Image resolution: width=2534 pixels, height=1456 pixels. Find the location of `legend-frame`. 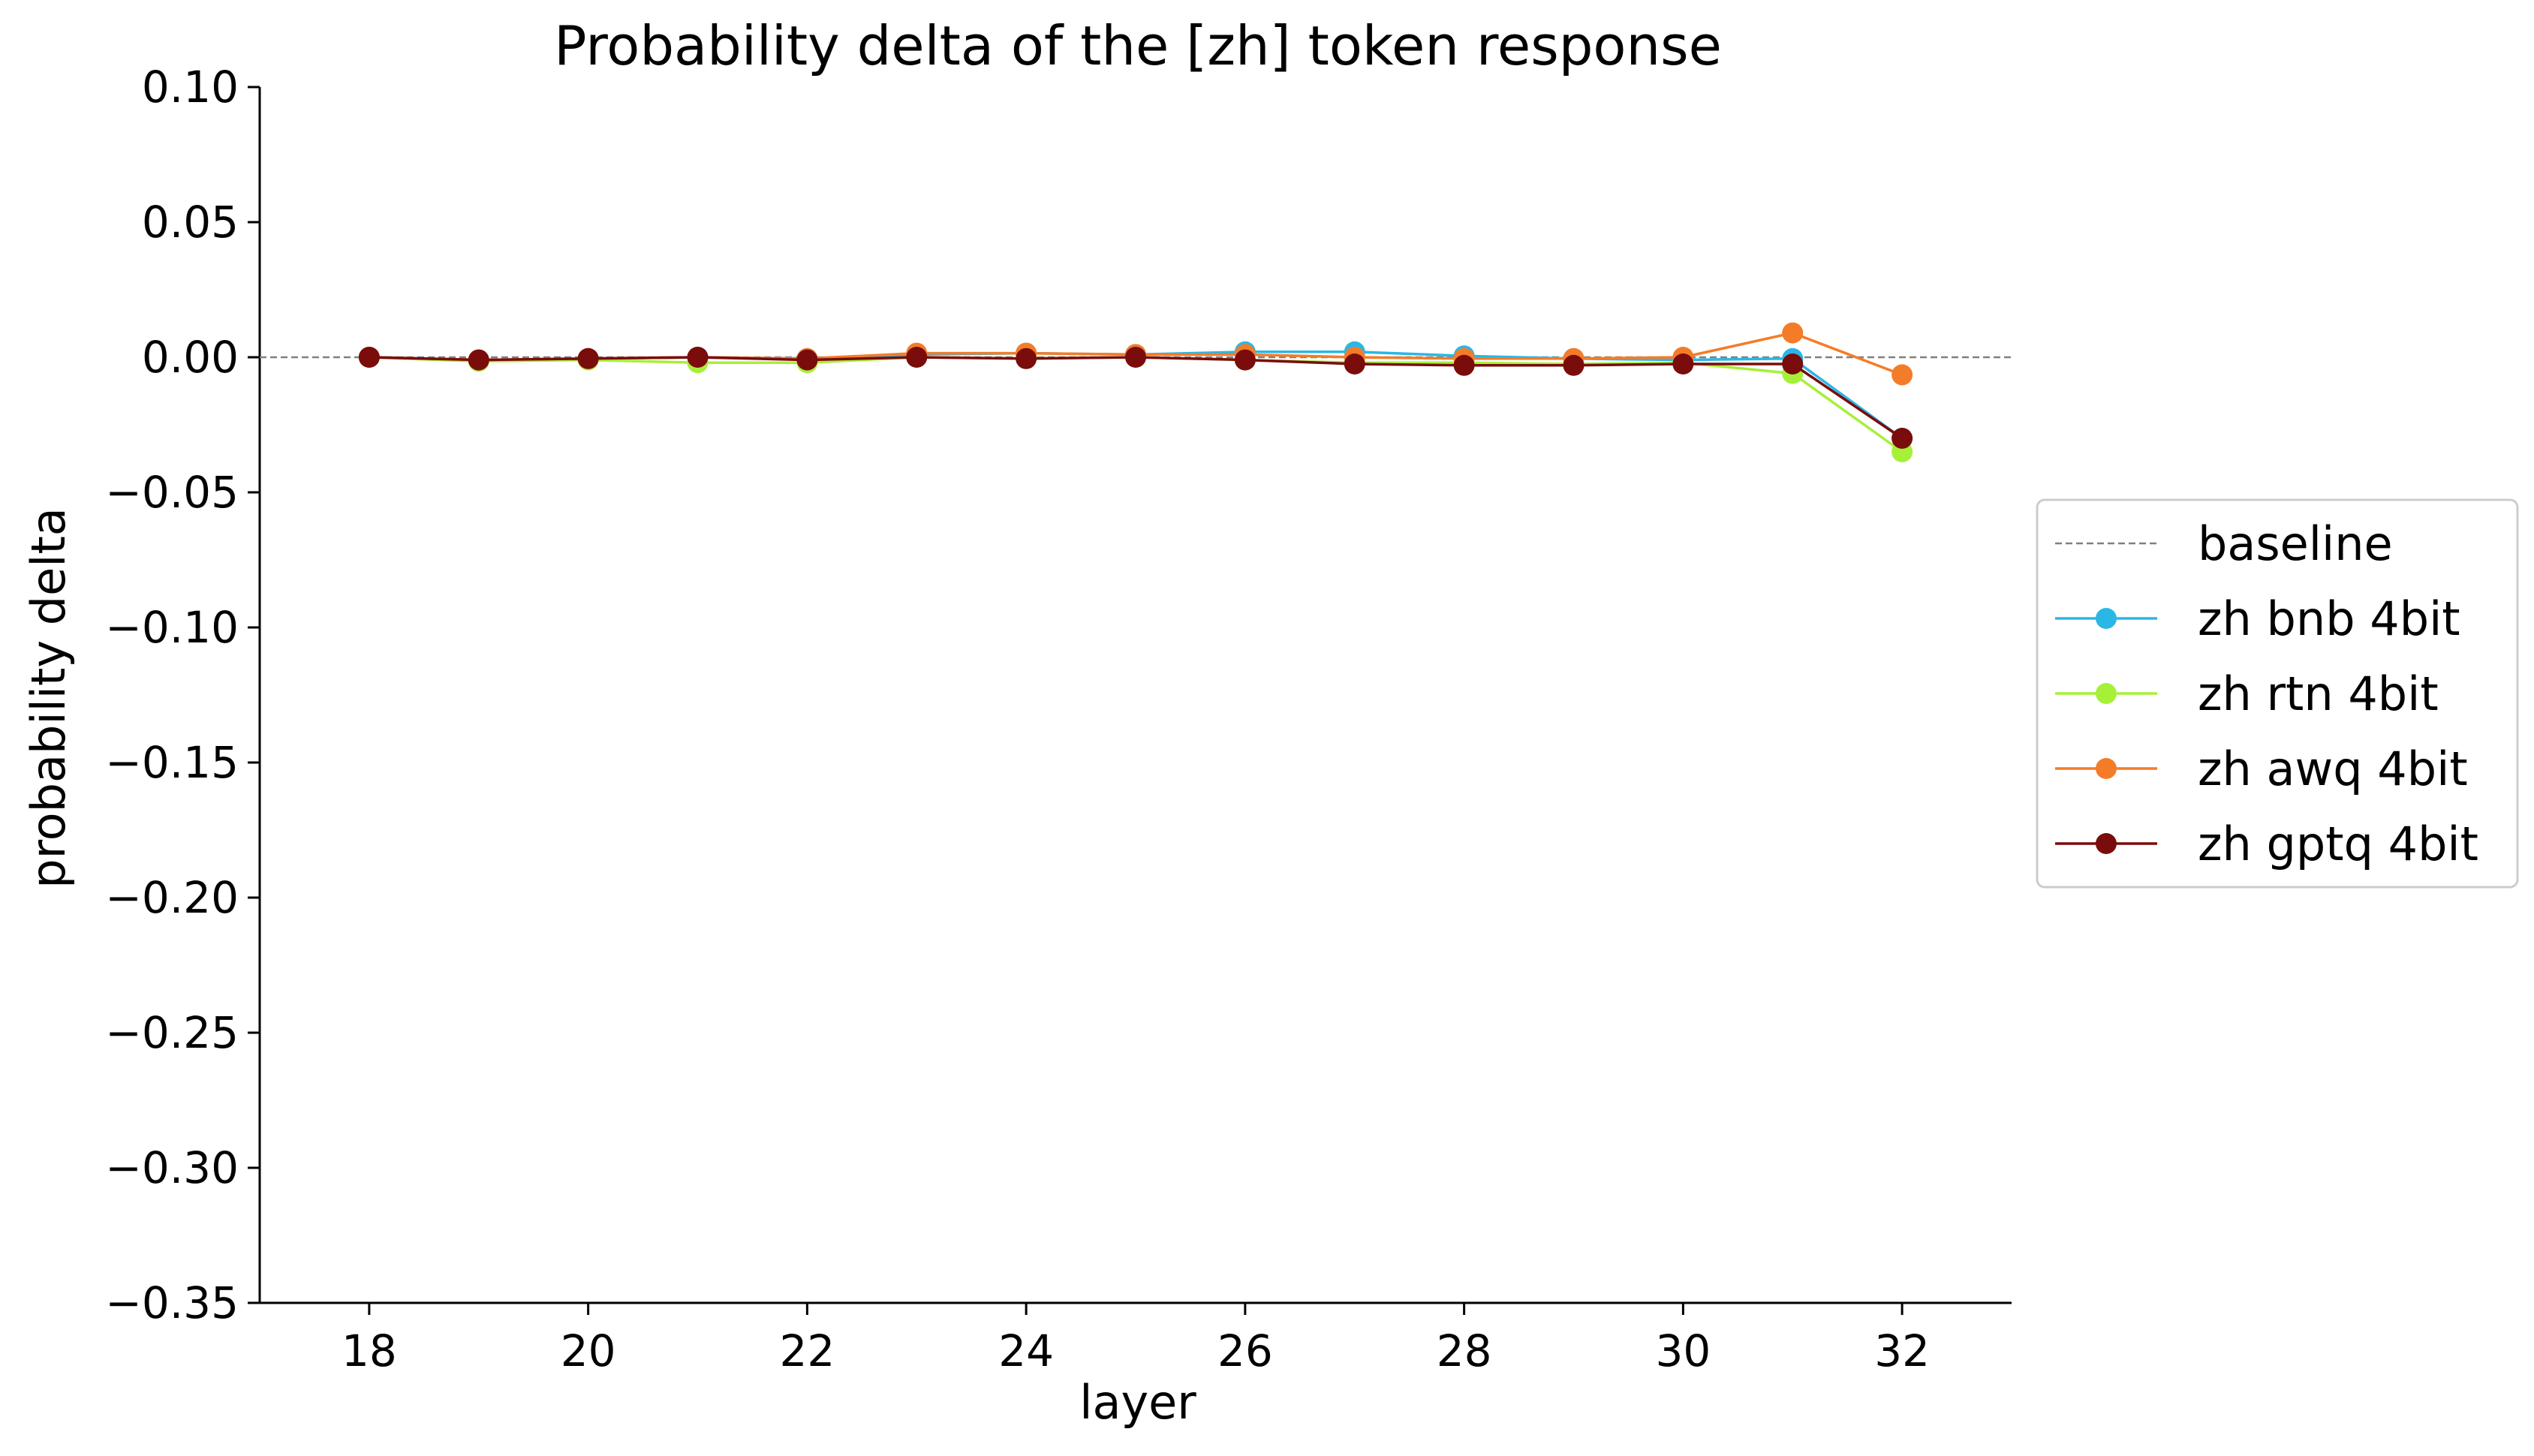

legend-frame is located at coordinates (2277, 693).